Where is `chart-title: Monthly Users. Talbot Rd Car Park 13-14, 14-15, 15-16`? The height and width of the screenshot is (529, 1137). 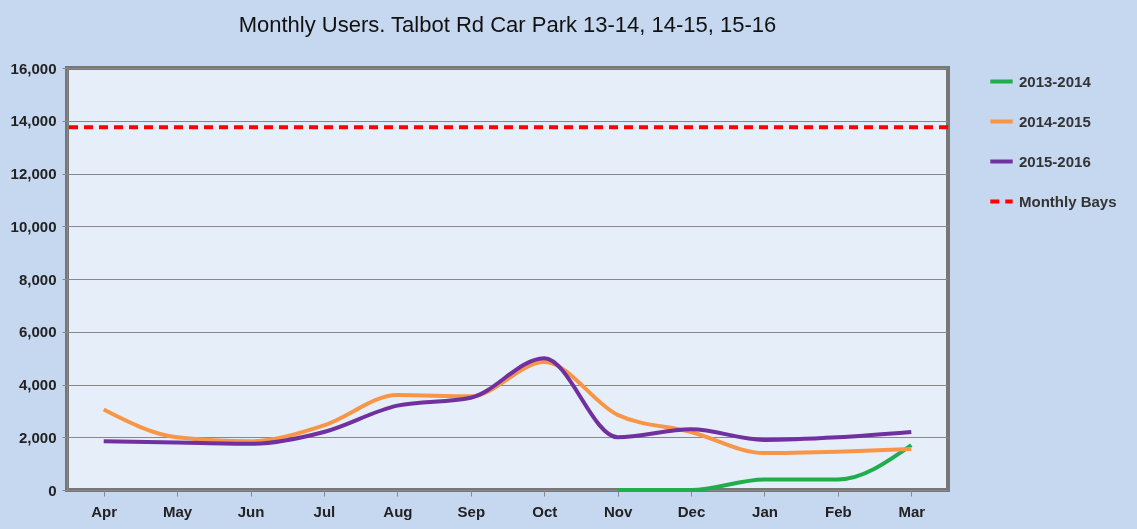 chart-title: Monthly Users. Talbot Rd Car Park 13-14, 14-15, 15-16 is located at coordinates (507, 24).